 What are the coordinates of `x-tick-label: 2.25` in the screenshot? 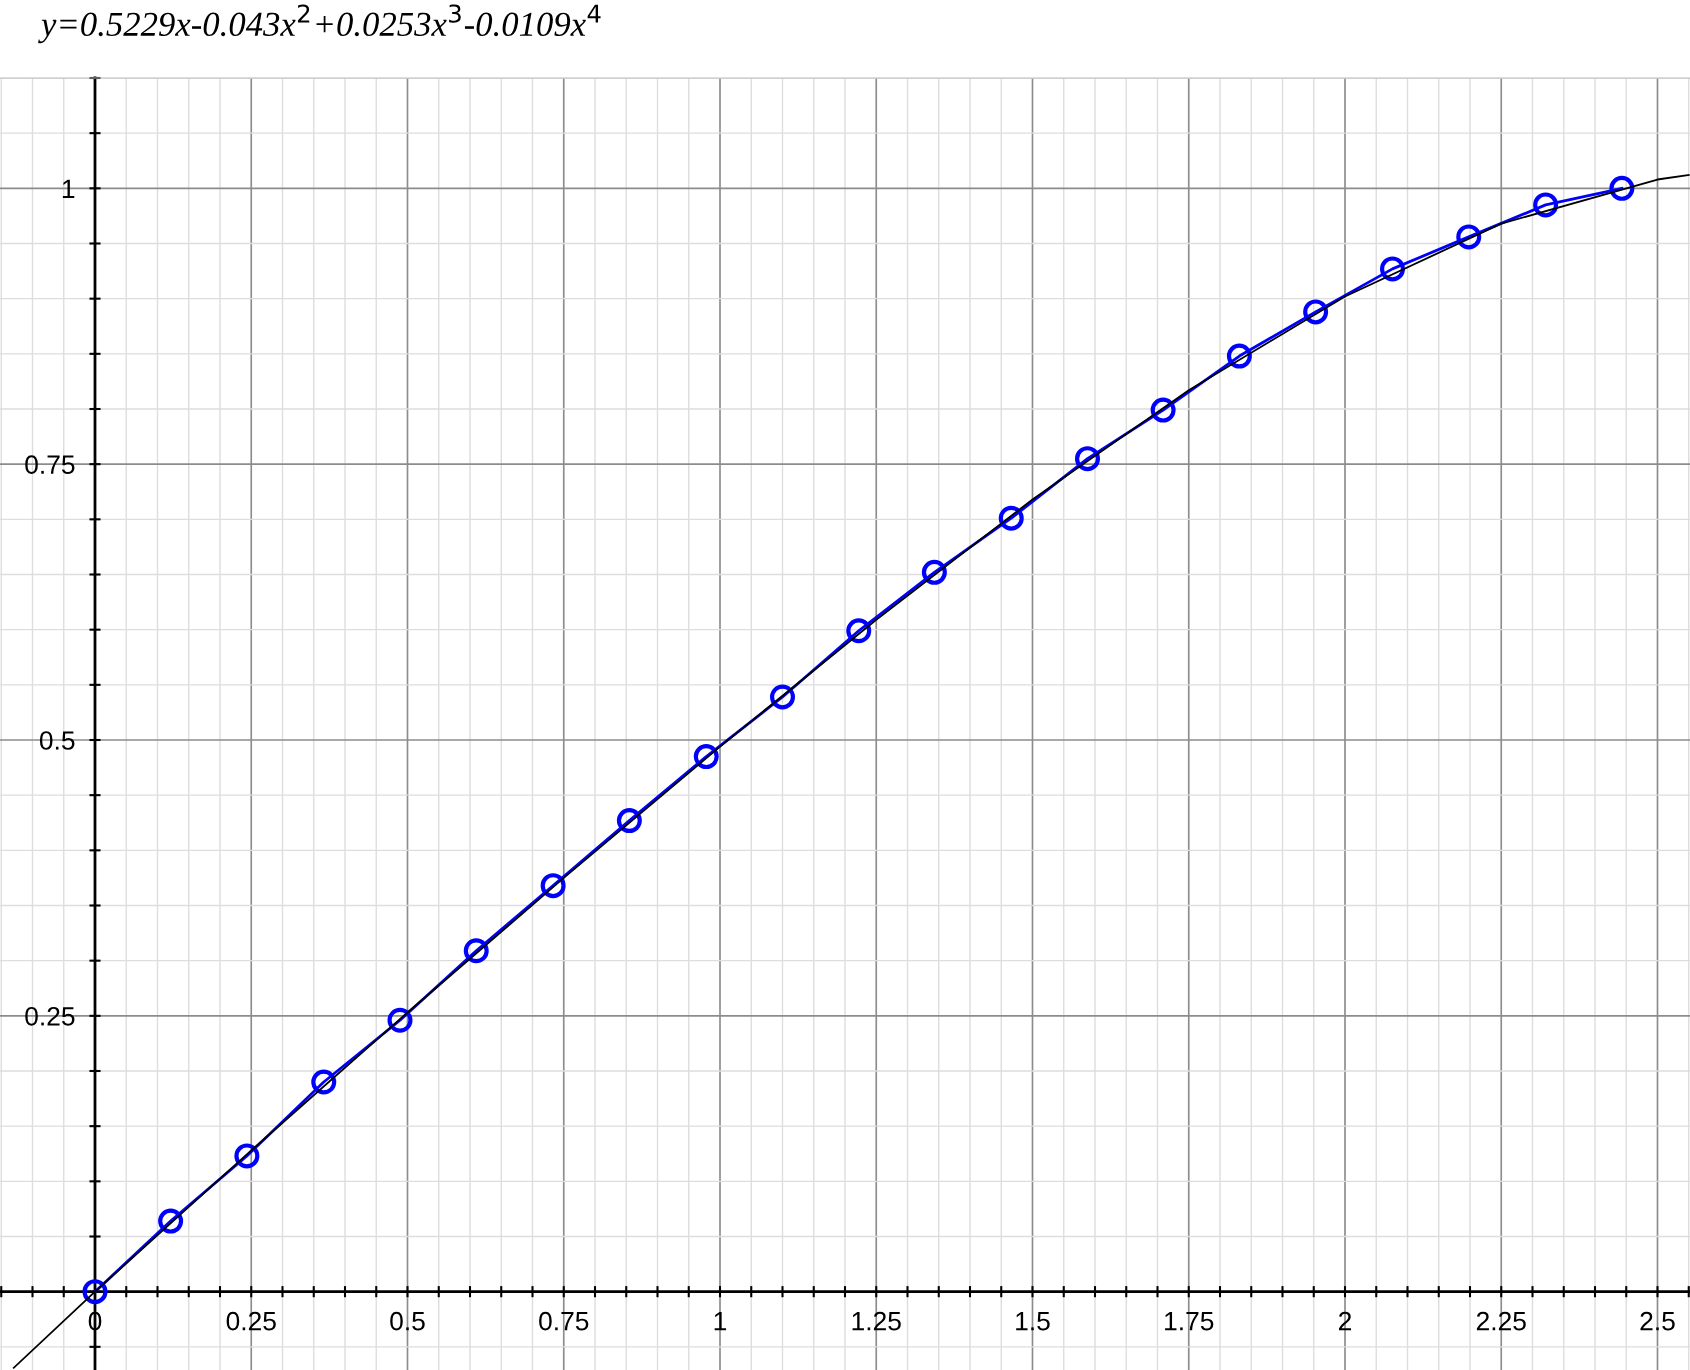 It's located at (1501, 1321).